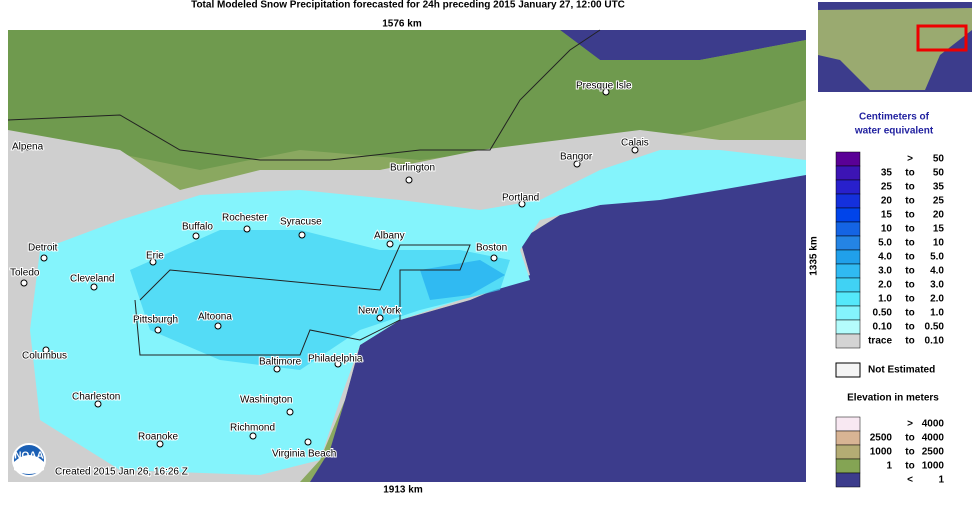 This screenshot has height=508, width=973. I want to click on legend-high: 35, so click(939, 187).